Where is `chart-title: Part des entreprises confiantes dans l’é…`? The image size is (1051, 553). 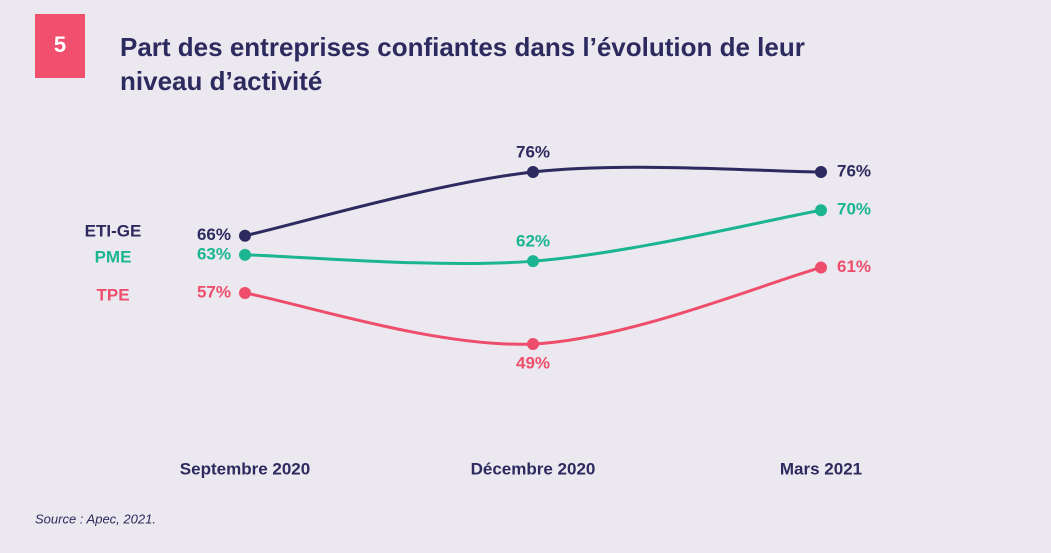 chart-title: Part des entreprises confiantes dans l’é… is located at coordinates (462, 64).